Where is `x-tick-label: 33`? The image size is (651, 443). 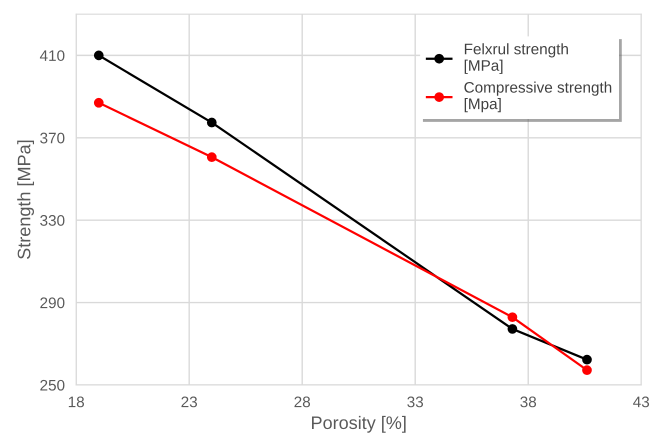 x-tick-label: 33 is located at coordinates (415, 402).